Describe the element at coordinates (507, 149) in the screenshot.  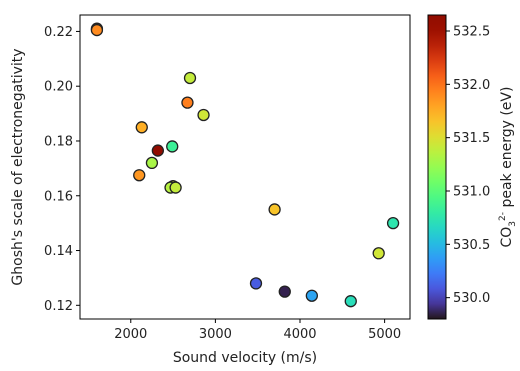
I see `colorbar-label-rest: peak energy (eV)` at that location.